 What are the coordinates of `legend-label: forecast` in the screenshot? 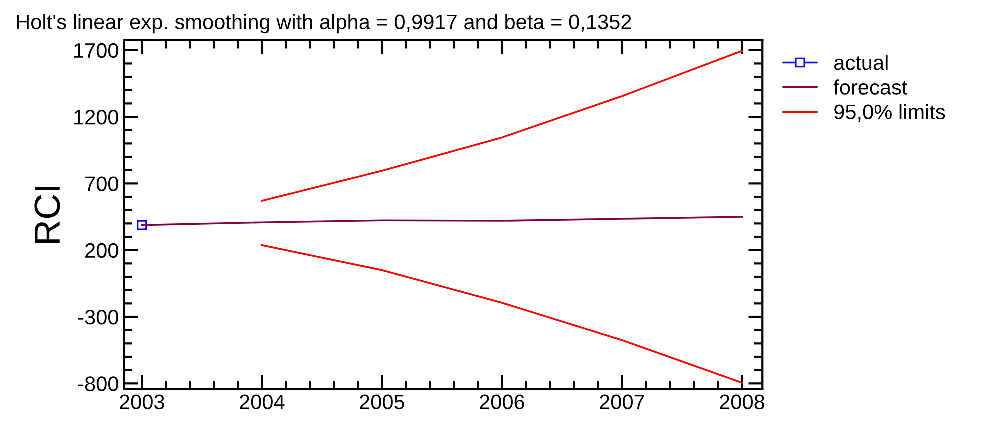 It's located at (871, 87).